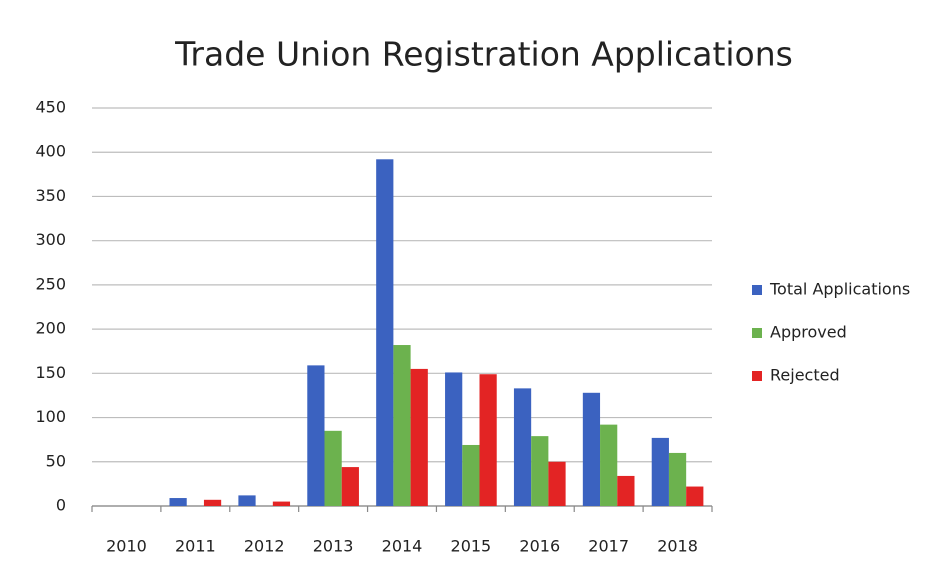  What do you see at coordinates (50, 416) in the screenshot?
I see `y-tick-label: 100` at bounding box center [50, 416].